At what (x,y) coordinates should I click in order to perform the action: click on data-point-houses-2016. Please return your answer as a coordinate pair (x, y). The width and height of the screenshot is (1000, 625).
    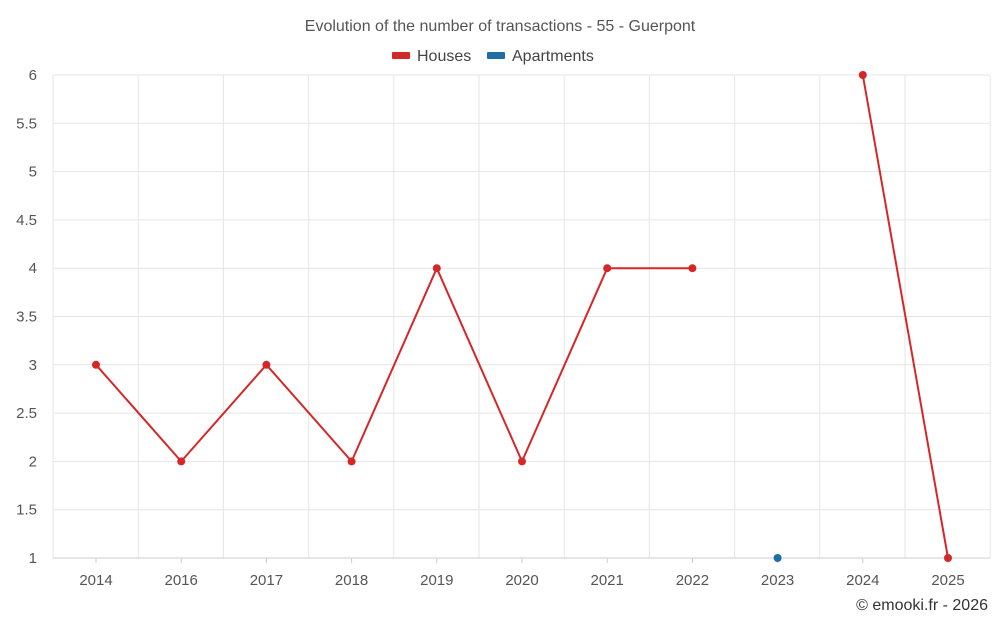
    Looking at the image, I should click on (181, 461).